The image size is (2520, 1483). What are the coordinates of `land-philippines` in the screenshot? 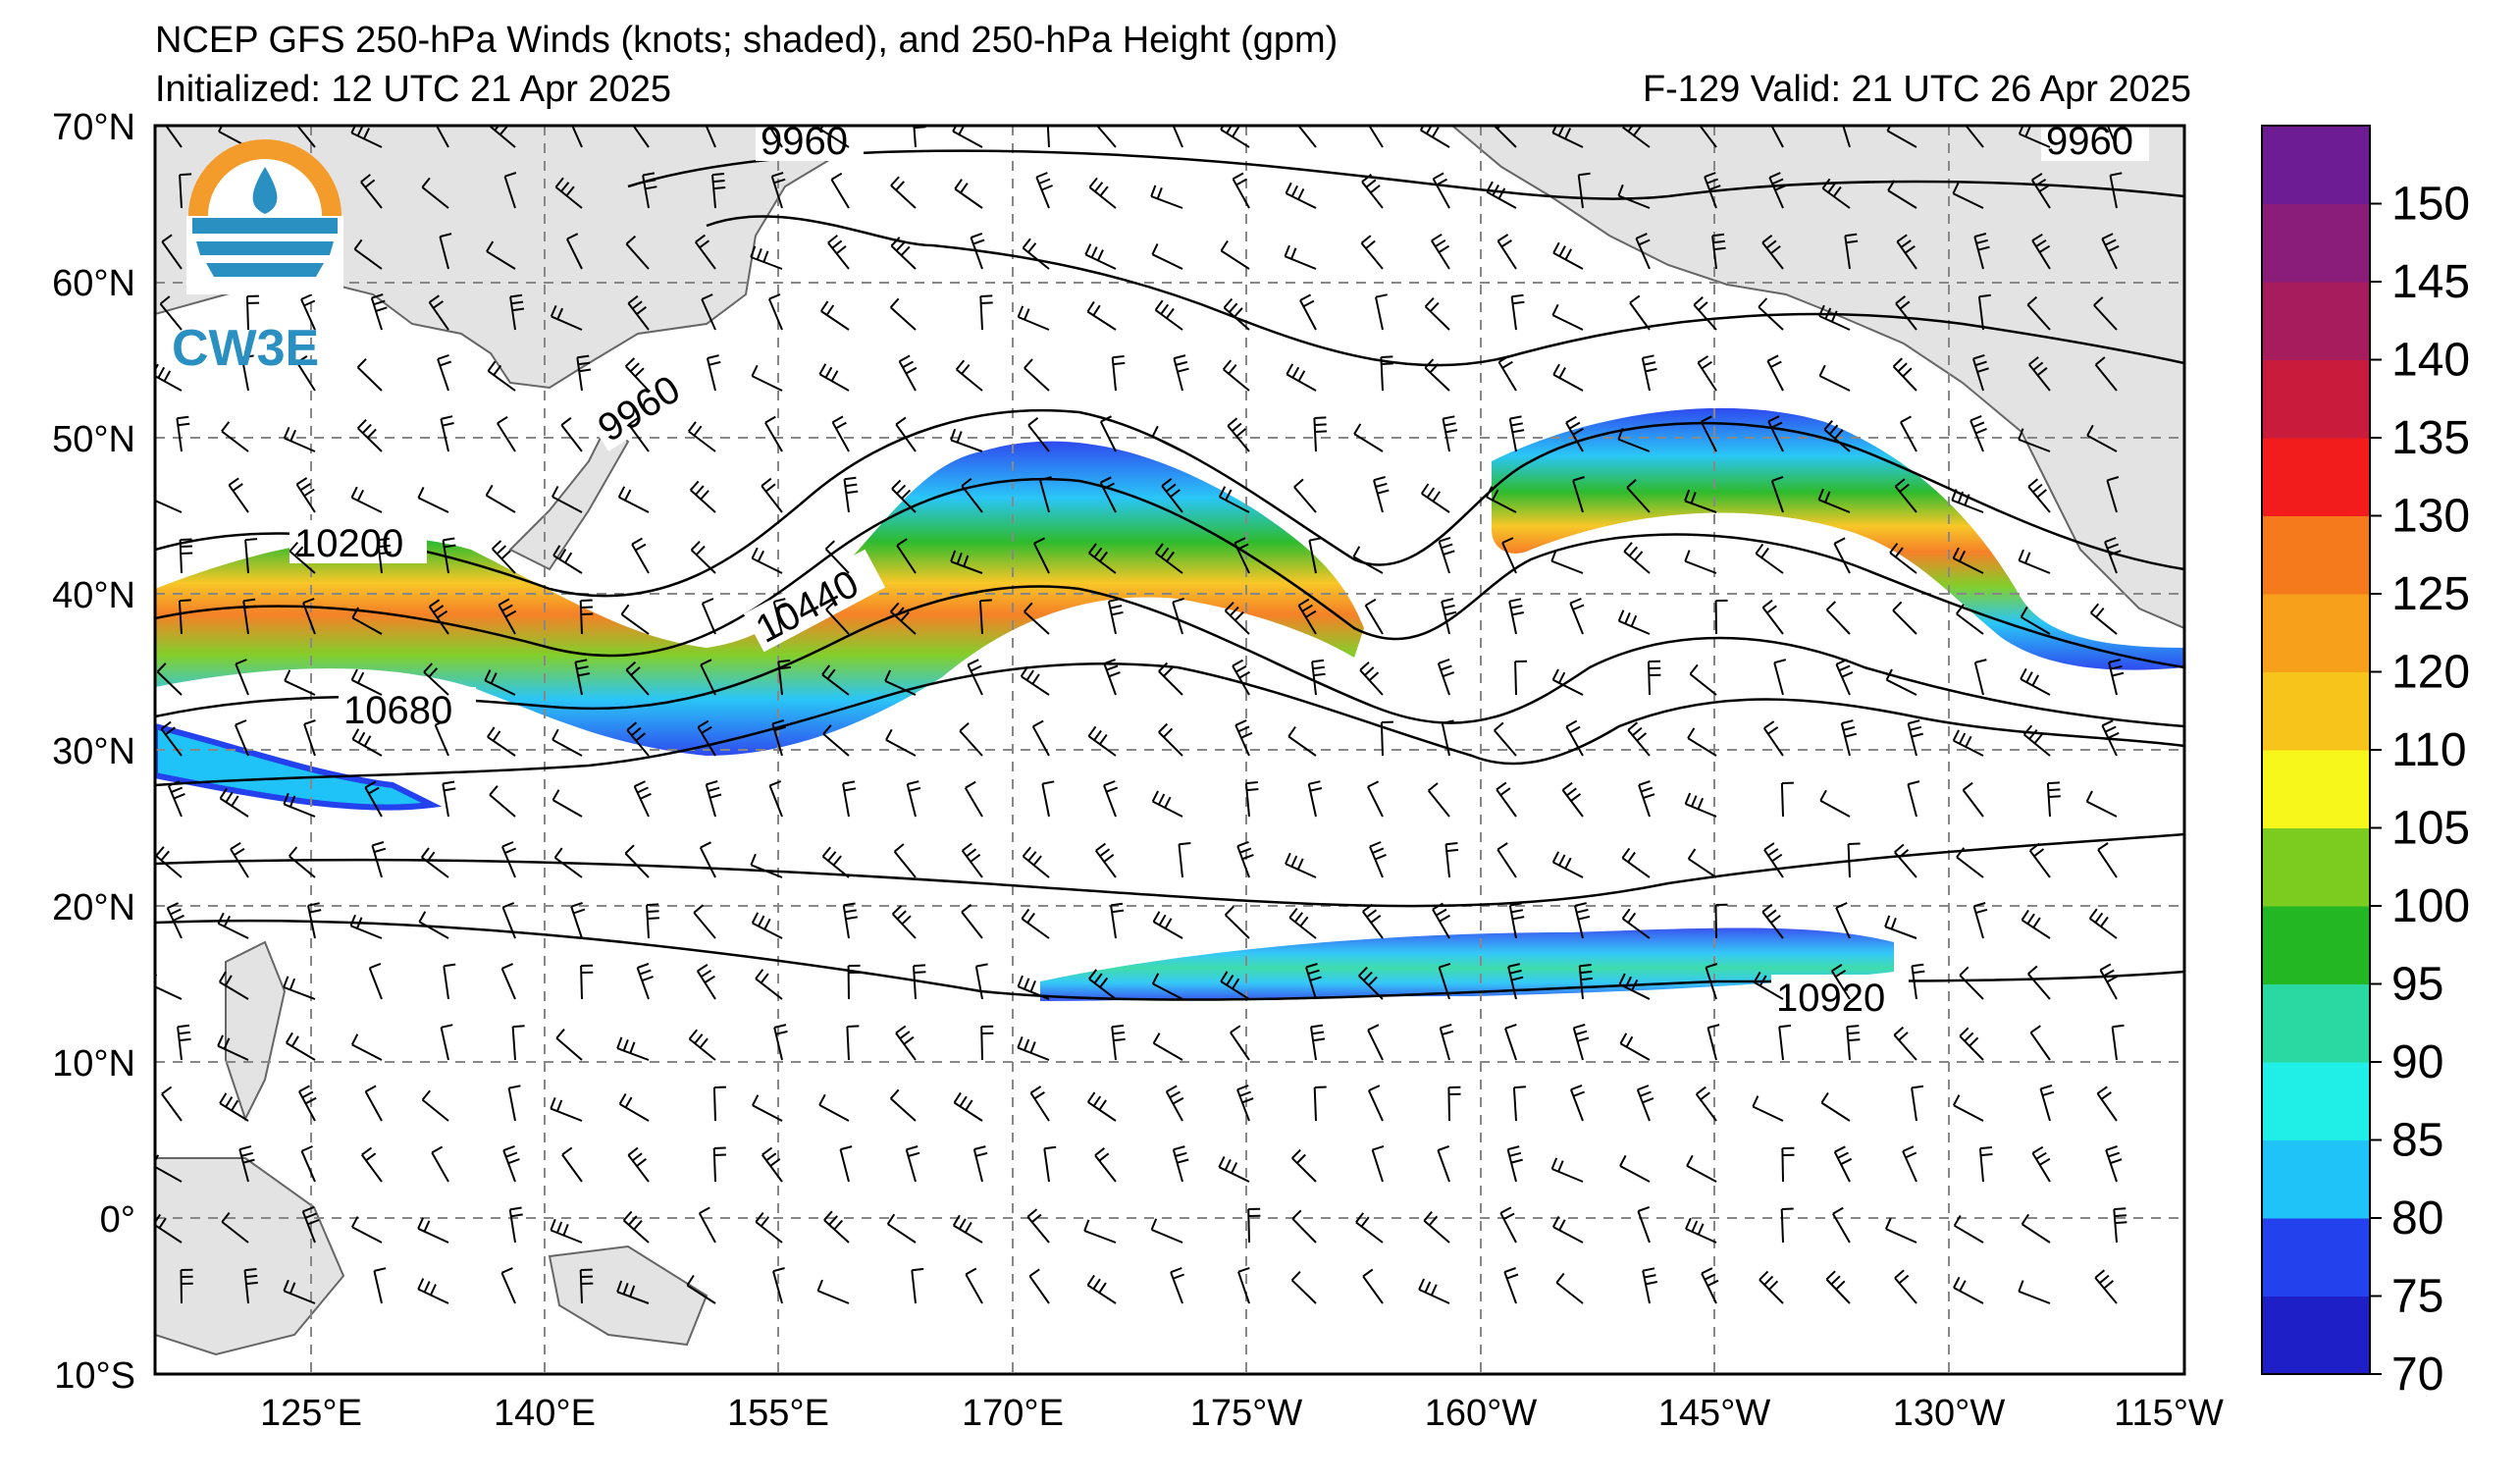 It's located at (256, 1031).